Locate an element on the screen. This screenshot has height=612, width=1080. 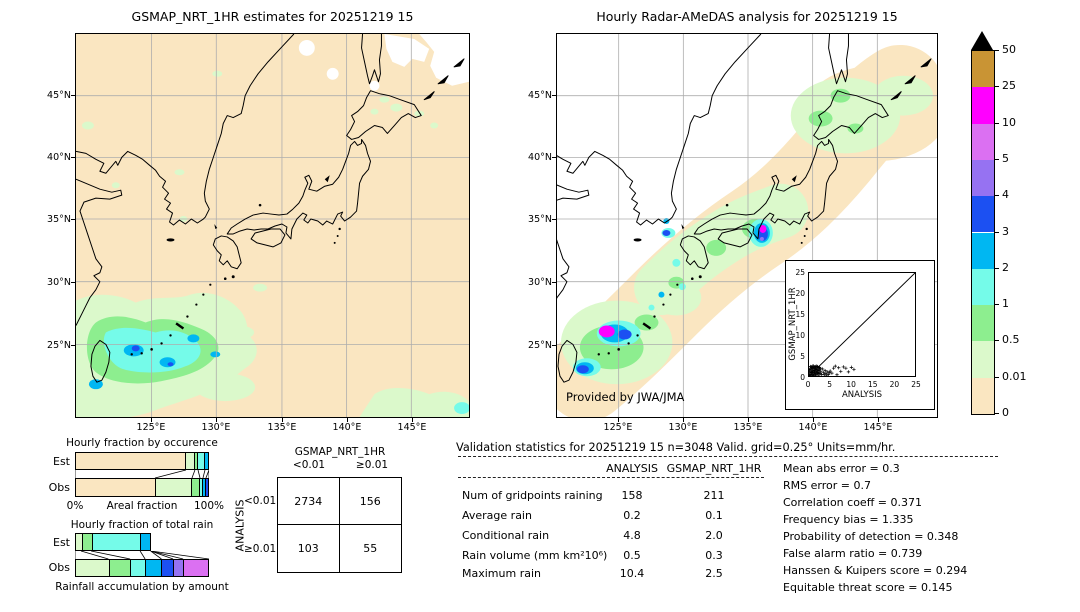
right-map-lat-tick-label: 35°N is located at coordinates (540, 219).